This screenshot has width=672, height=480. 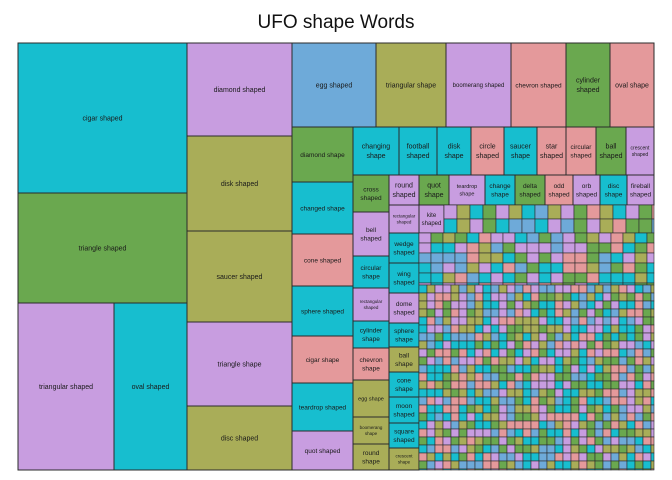 I want to click on tile-label: circle shaped, so click(x=487, y=152).